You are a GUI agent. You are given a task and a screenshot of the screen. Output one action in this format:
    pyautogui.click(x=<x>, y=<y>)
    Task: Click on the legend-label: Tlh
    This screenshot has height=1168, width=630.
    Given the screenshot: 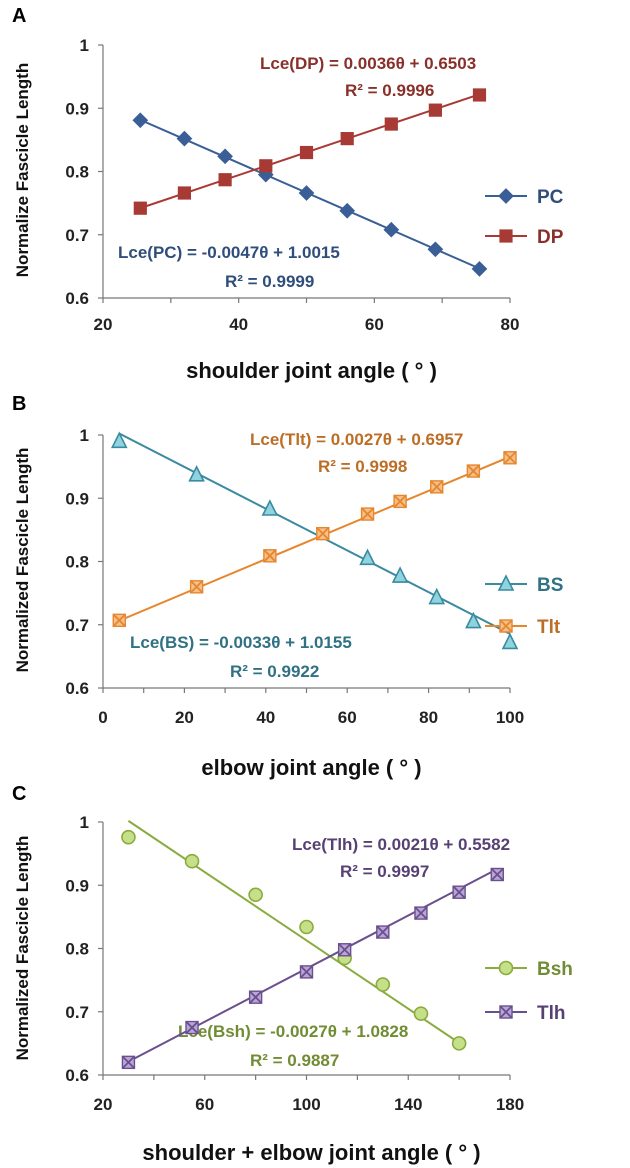 What is the action you would take?
    pyautogui.click(x=551, y=1013)
    